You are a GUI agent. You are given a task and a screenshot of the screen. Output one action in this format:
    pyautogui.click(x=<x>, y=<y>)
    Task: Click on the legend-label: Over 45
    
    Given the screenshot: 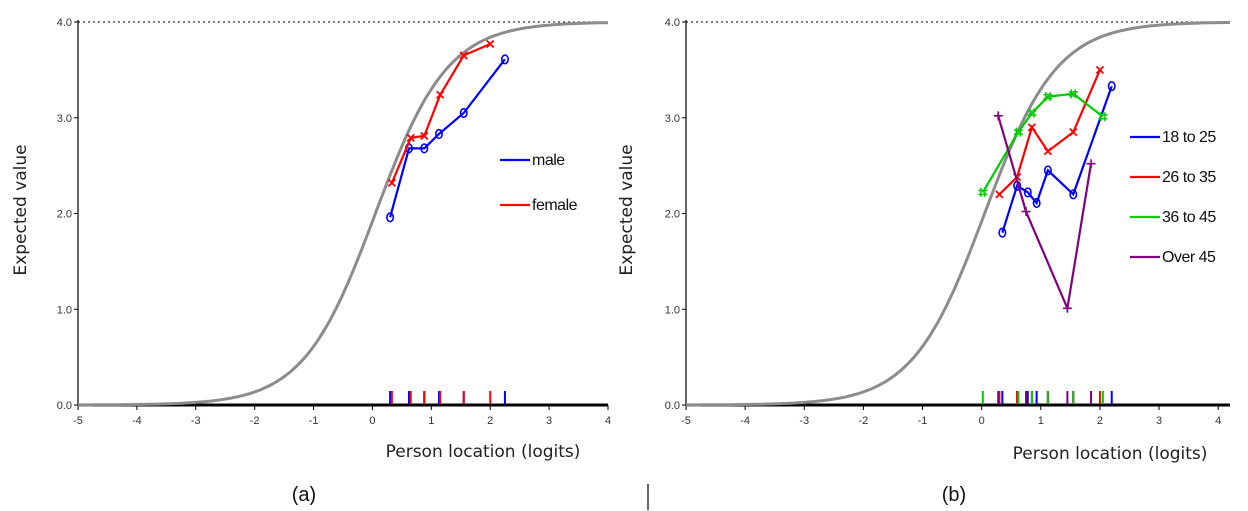 What is the action you would take?
    pyautogui.click(x=1189, y=257)
    